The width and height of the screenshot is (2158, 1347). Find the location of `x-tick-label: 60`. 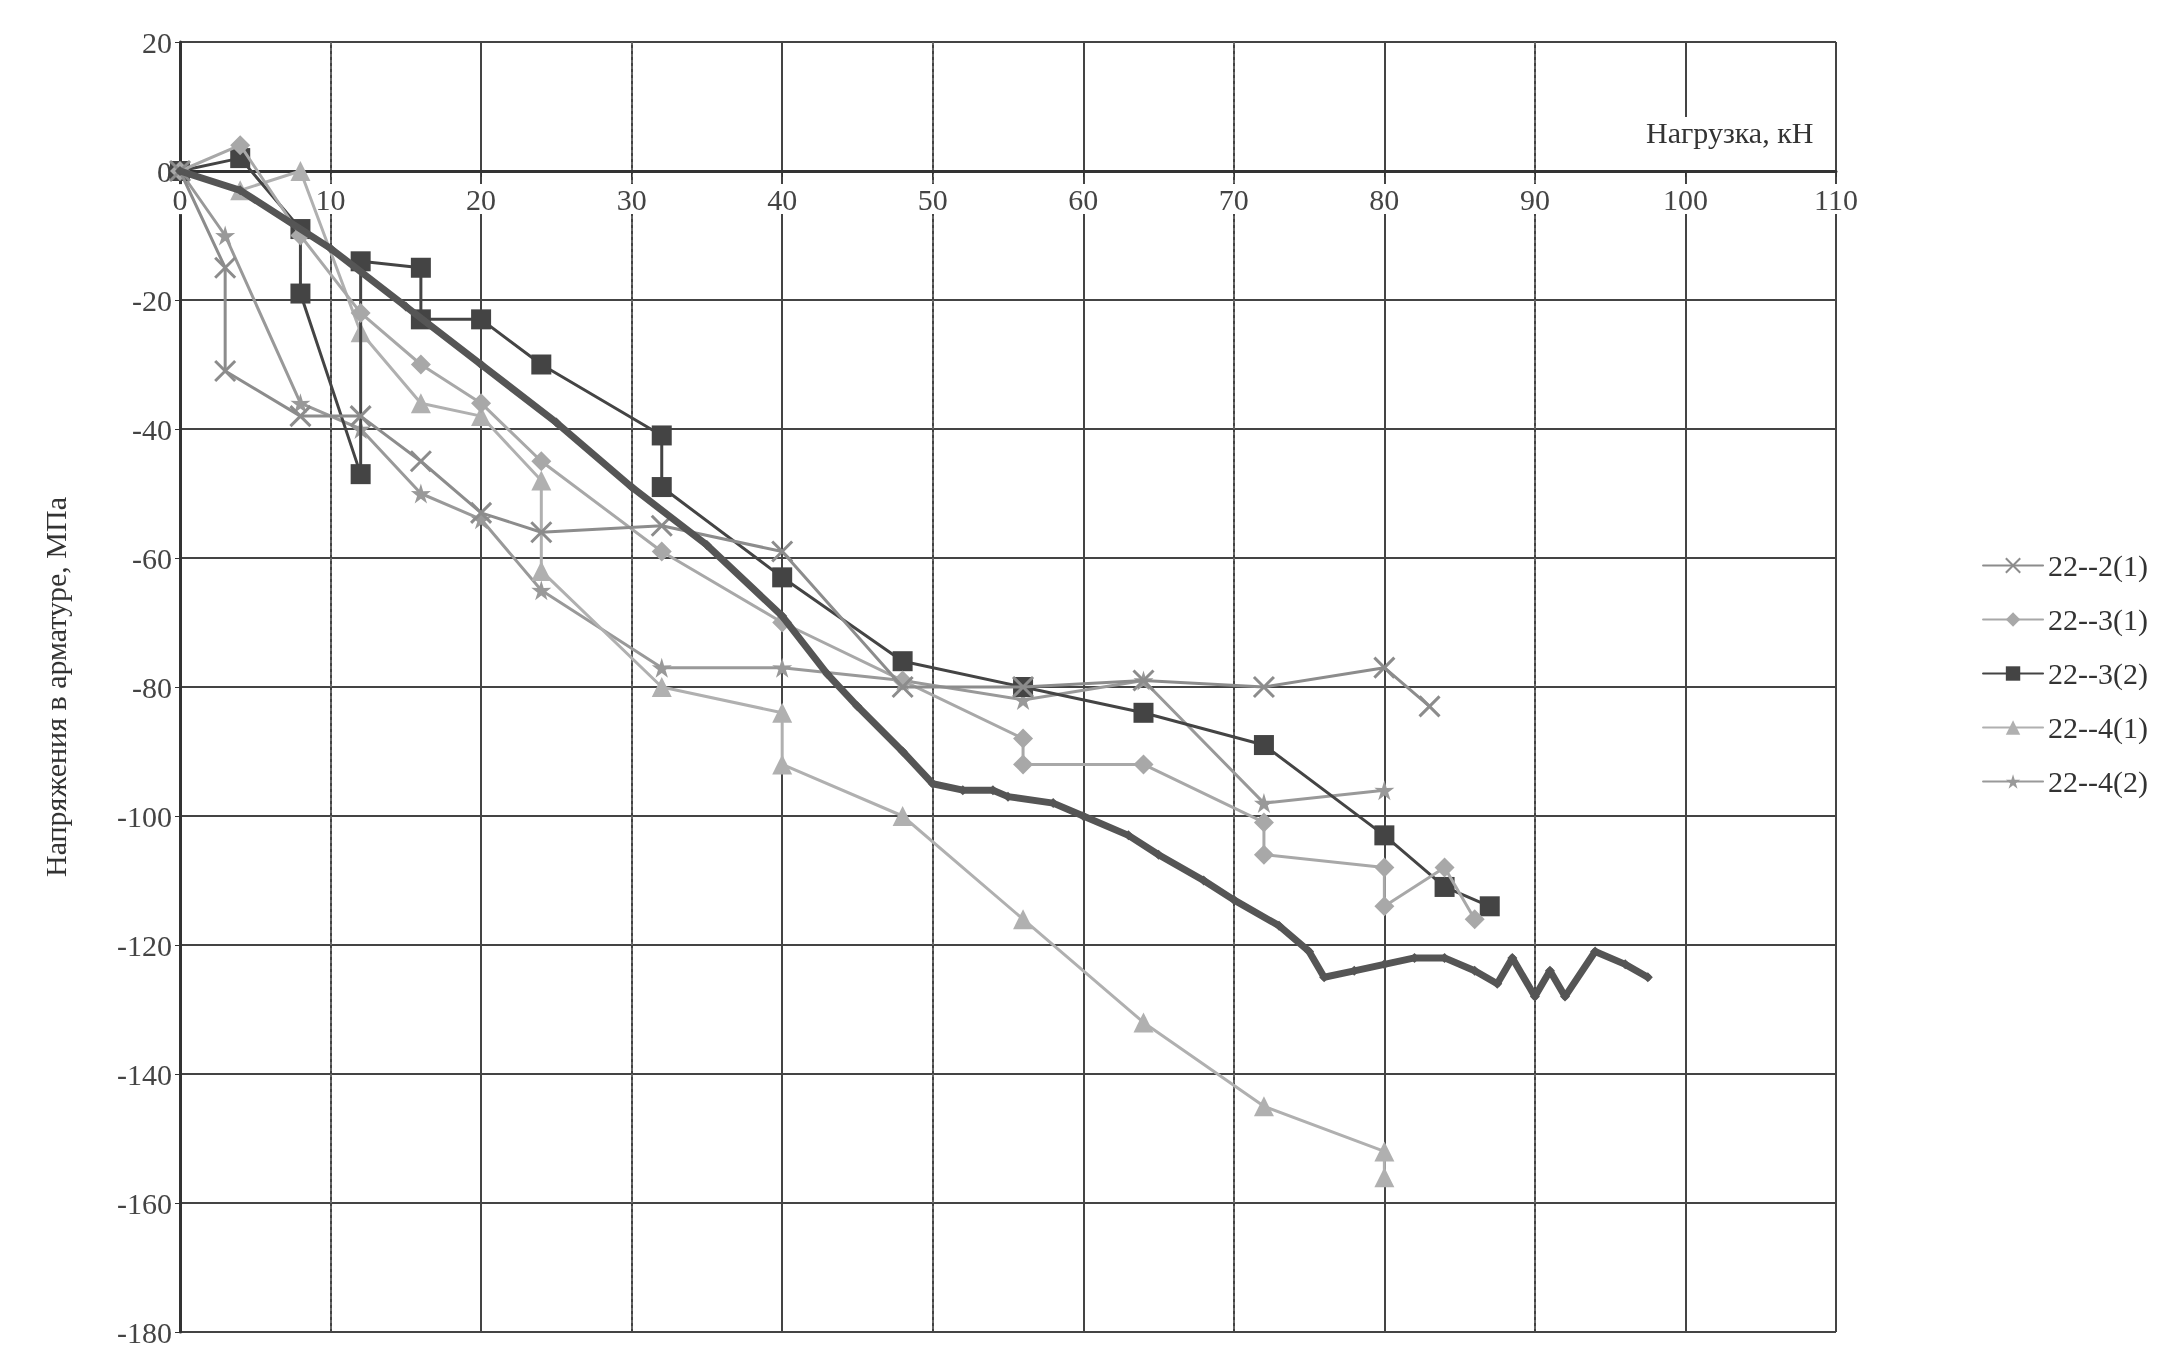

x-tick-label: 60 is located at coordinates (1083, 199).